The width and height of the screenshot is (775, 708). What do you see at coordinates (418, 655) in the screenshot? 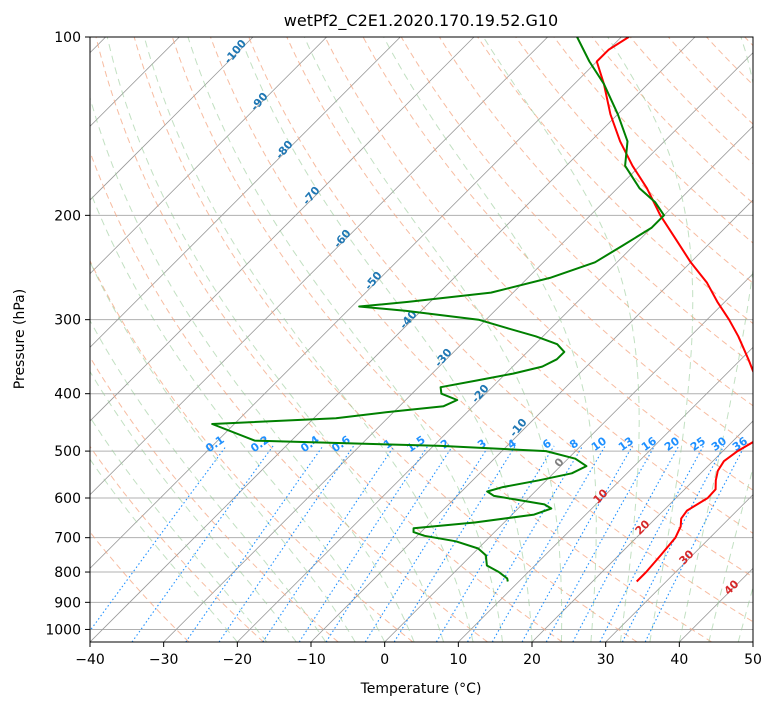
I see `x-axis-ticks: −40 −30 −20 −10 0 10 20 30 40 50` at bounding box center [418, 655].